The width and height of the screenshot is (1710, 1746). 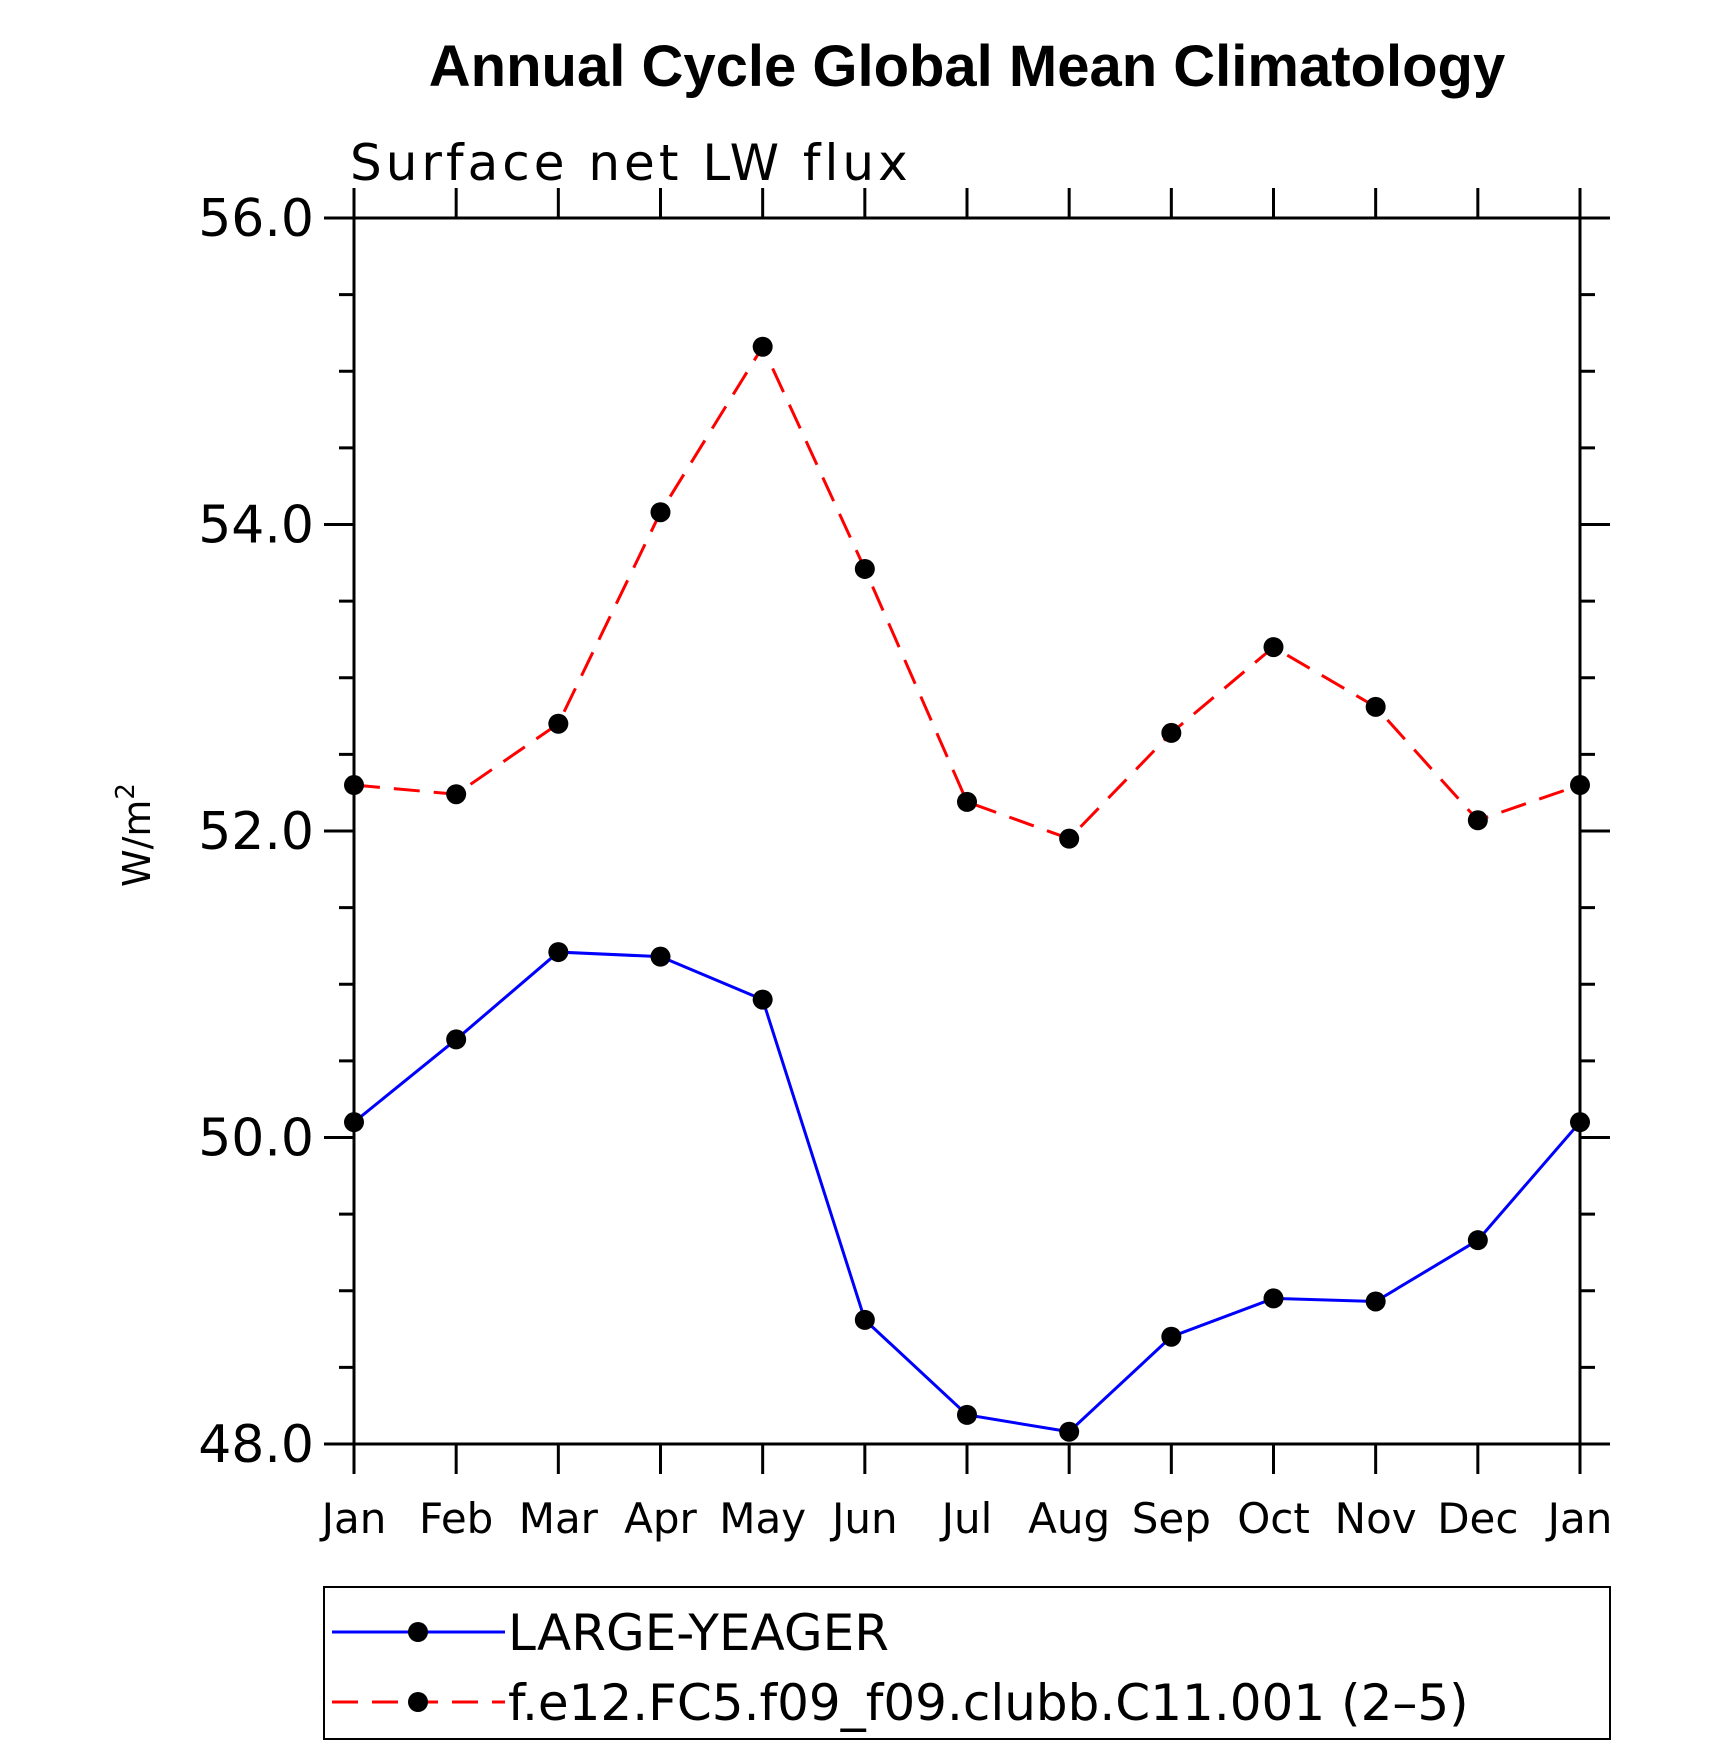 I want to click on y-tick-label: 56.0, so click(x=256, y=219).